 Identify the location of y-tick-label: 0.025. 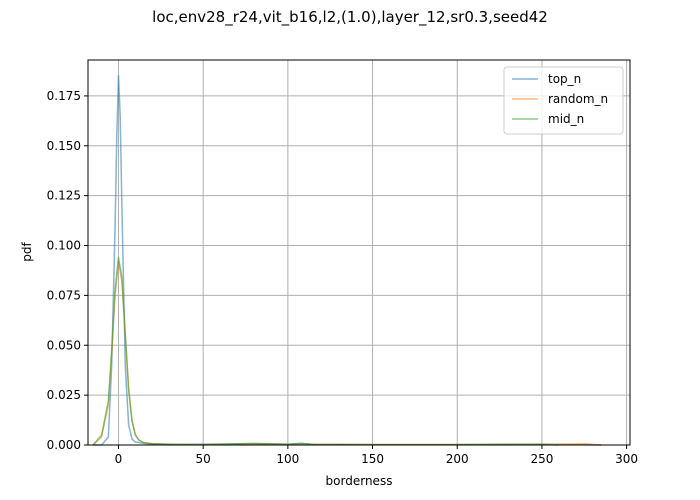
(64, 395).